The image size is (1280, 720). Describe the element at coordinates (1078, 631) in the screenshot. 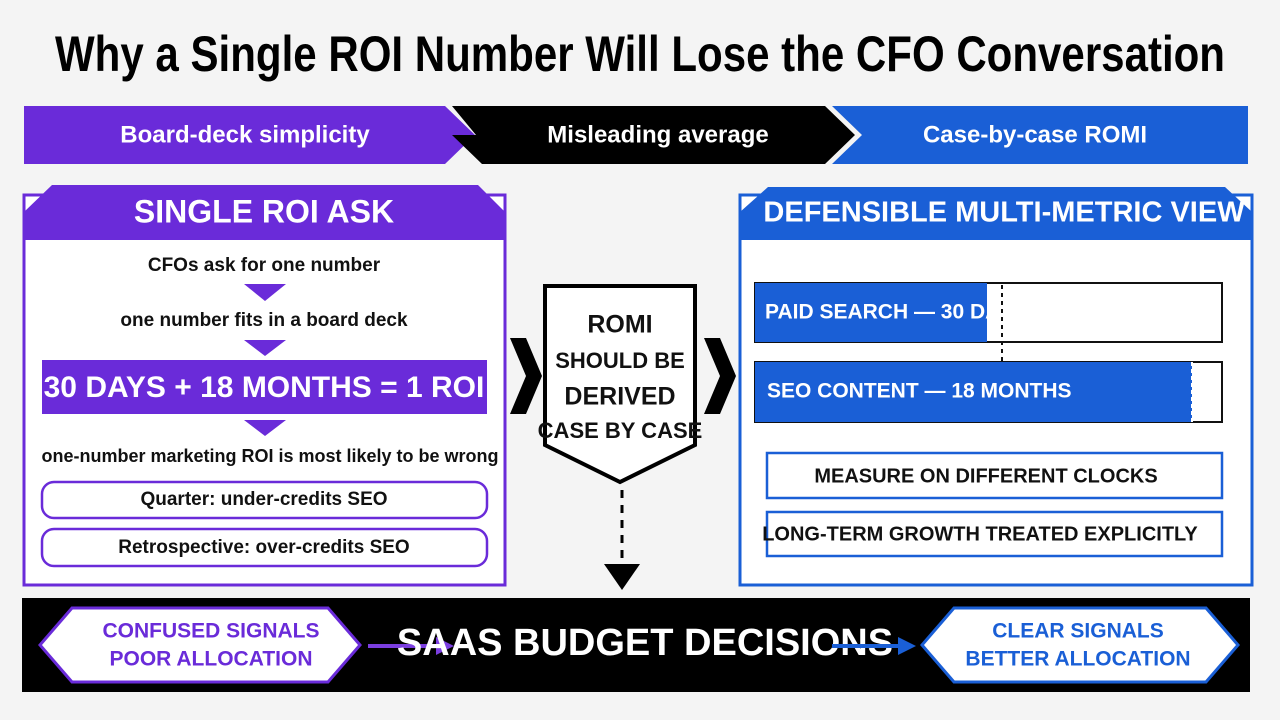

I see `footer-right-text: CLEAR SIGNALS` at that location.